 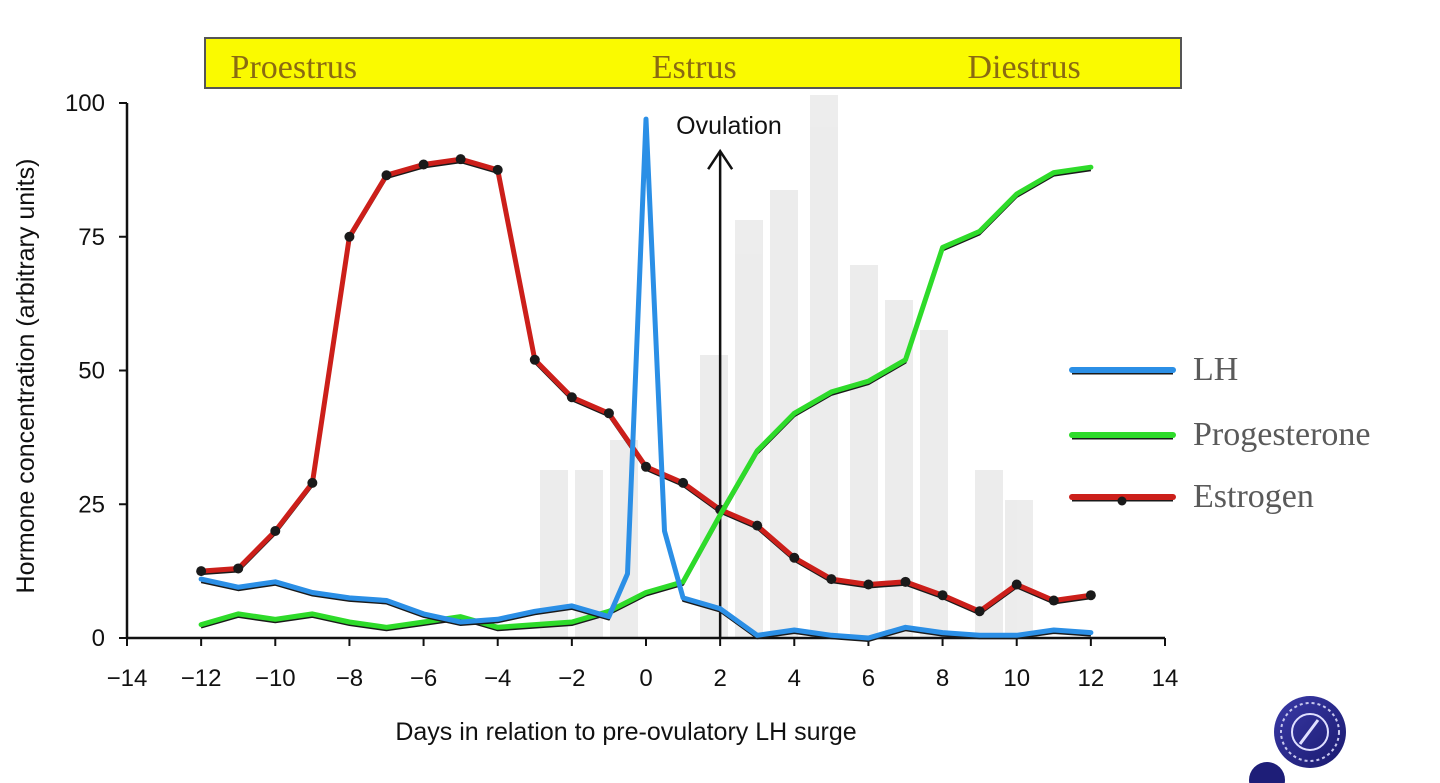 What do you see at coordinates (720, 159) in the screenshot?
I see `ovulation-arrow-head` at bounding box center [720, 159].